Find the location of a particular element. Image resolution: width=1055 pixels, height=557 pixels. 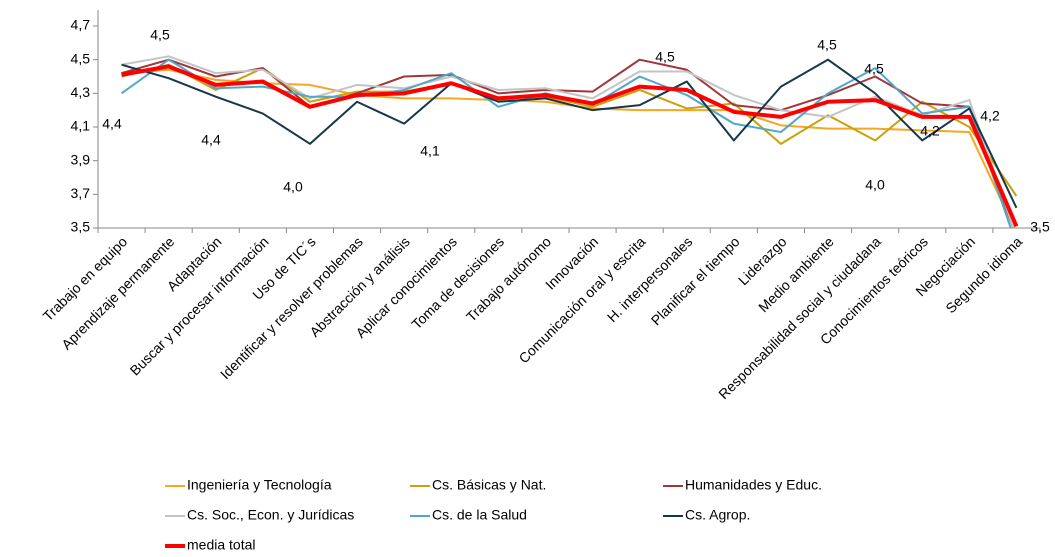

legend-label: Cs. de la Salud is located at coordinates (479, 515).